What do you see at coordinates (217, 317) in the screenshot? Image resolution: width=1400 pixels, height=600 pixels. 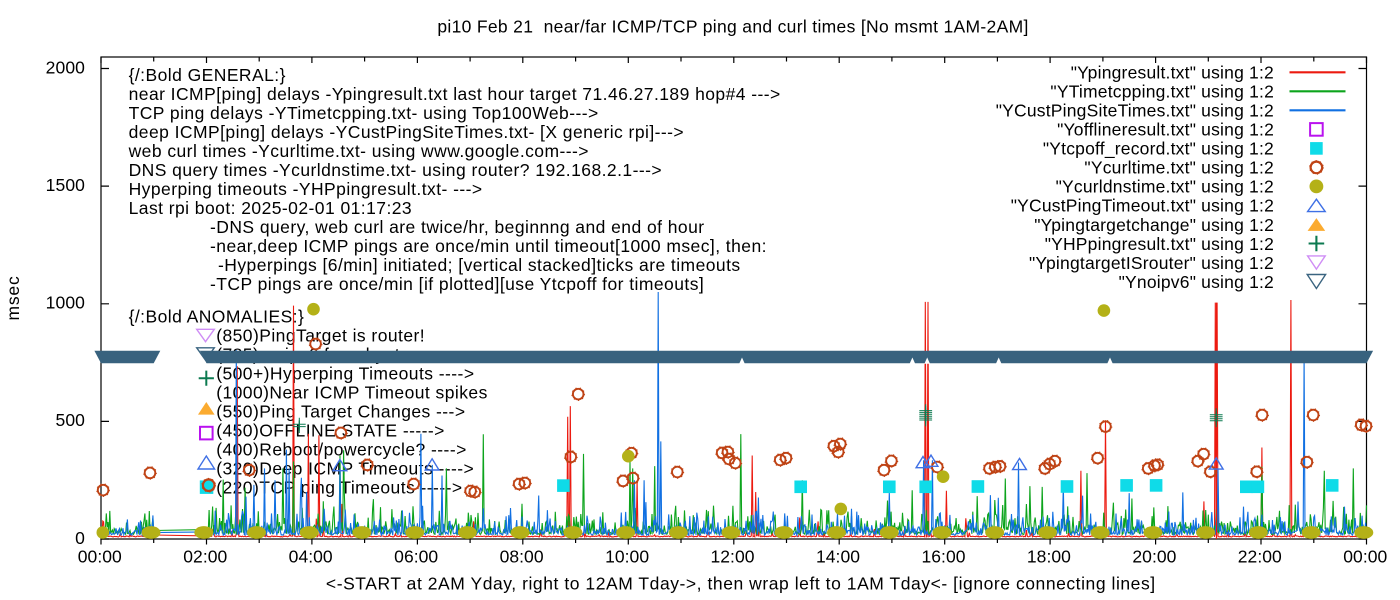 I see `svg-text: {/:Bold ANOMALIES:}` at bounding box center [217, 317].